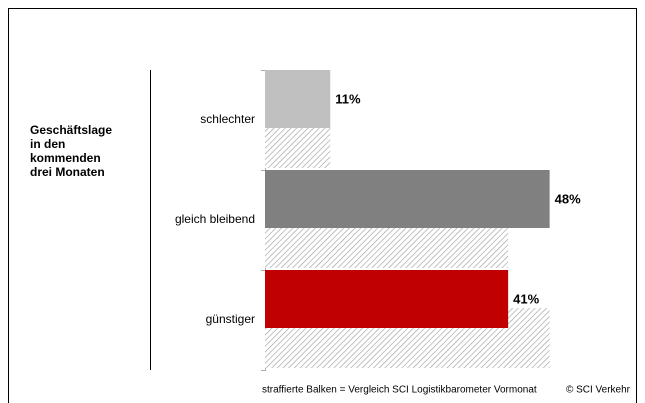  Describe the element at coordinates (526, 298) in the screenshot. I see `value-label: 41%` at that location.